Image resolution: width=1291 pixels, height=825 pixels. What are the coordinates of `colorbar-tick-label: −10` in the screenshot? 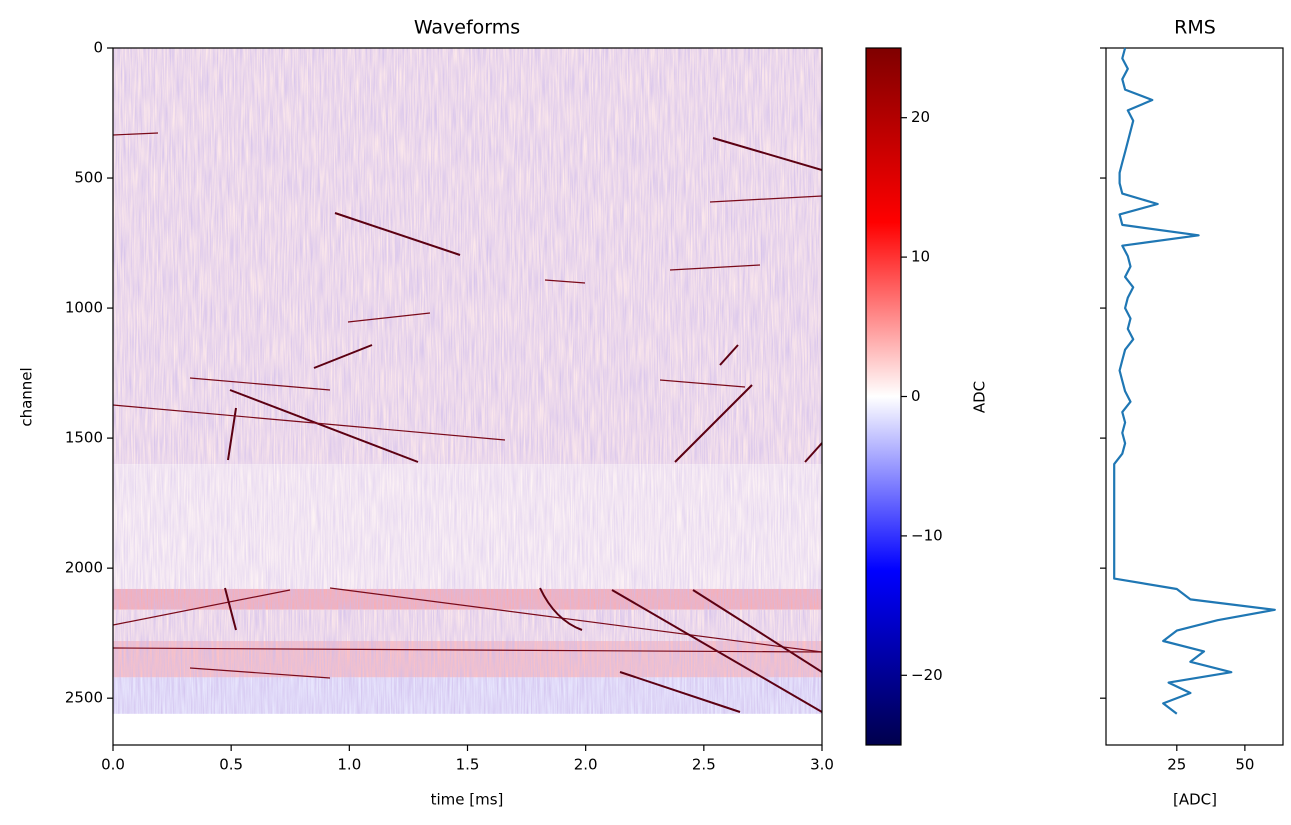 It's located at (927, 535).